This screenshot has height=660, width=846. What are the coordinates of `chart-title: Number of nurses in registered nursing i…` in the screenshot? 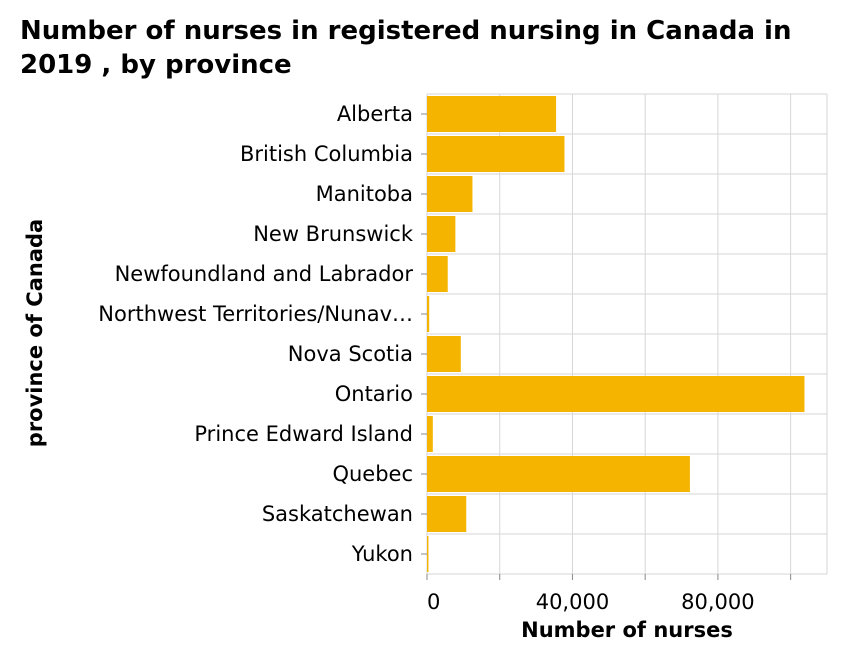 It's located at (406, 48).